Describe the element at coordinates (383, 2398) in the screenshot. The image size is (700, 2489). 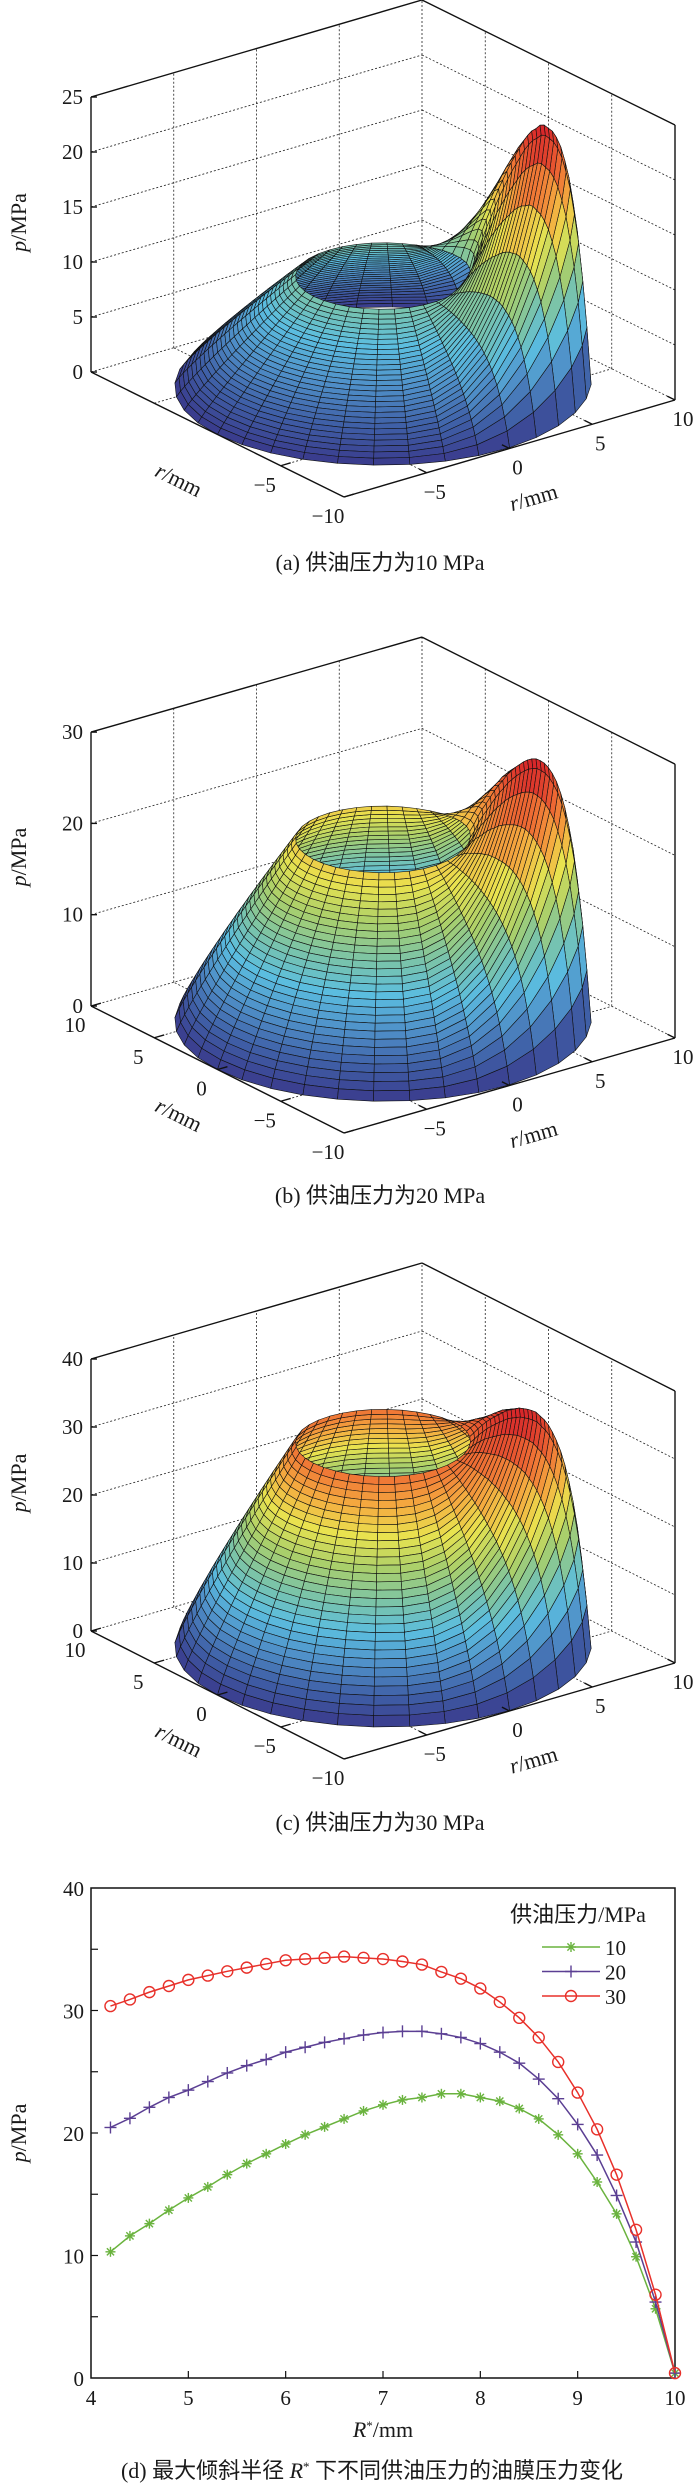
I see `x-tick-label: 7` at that location.